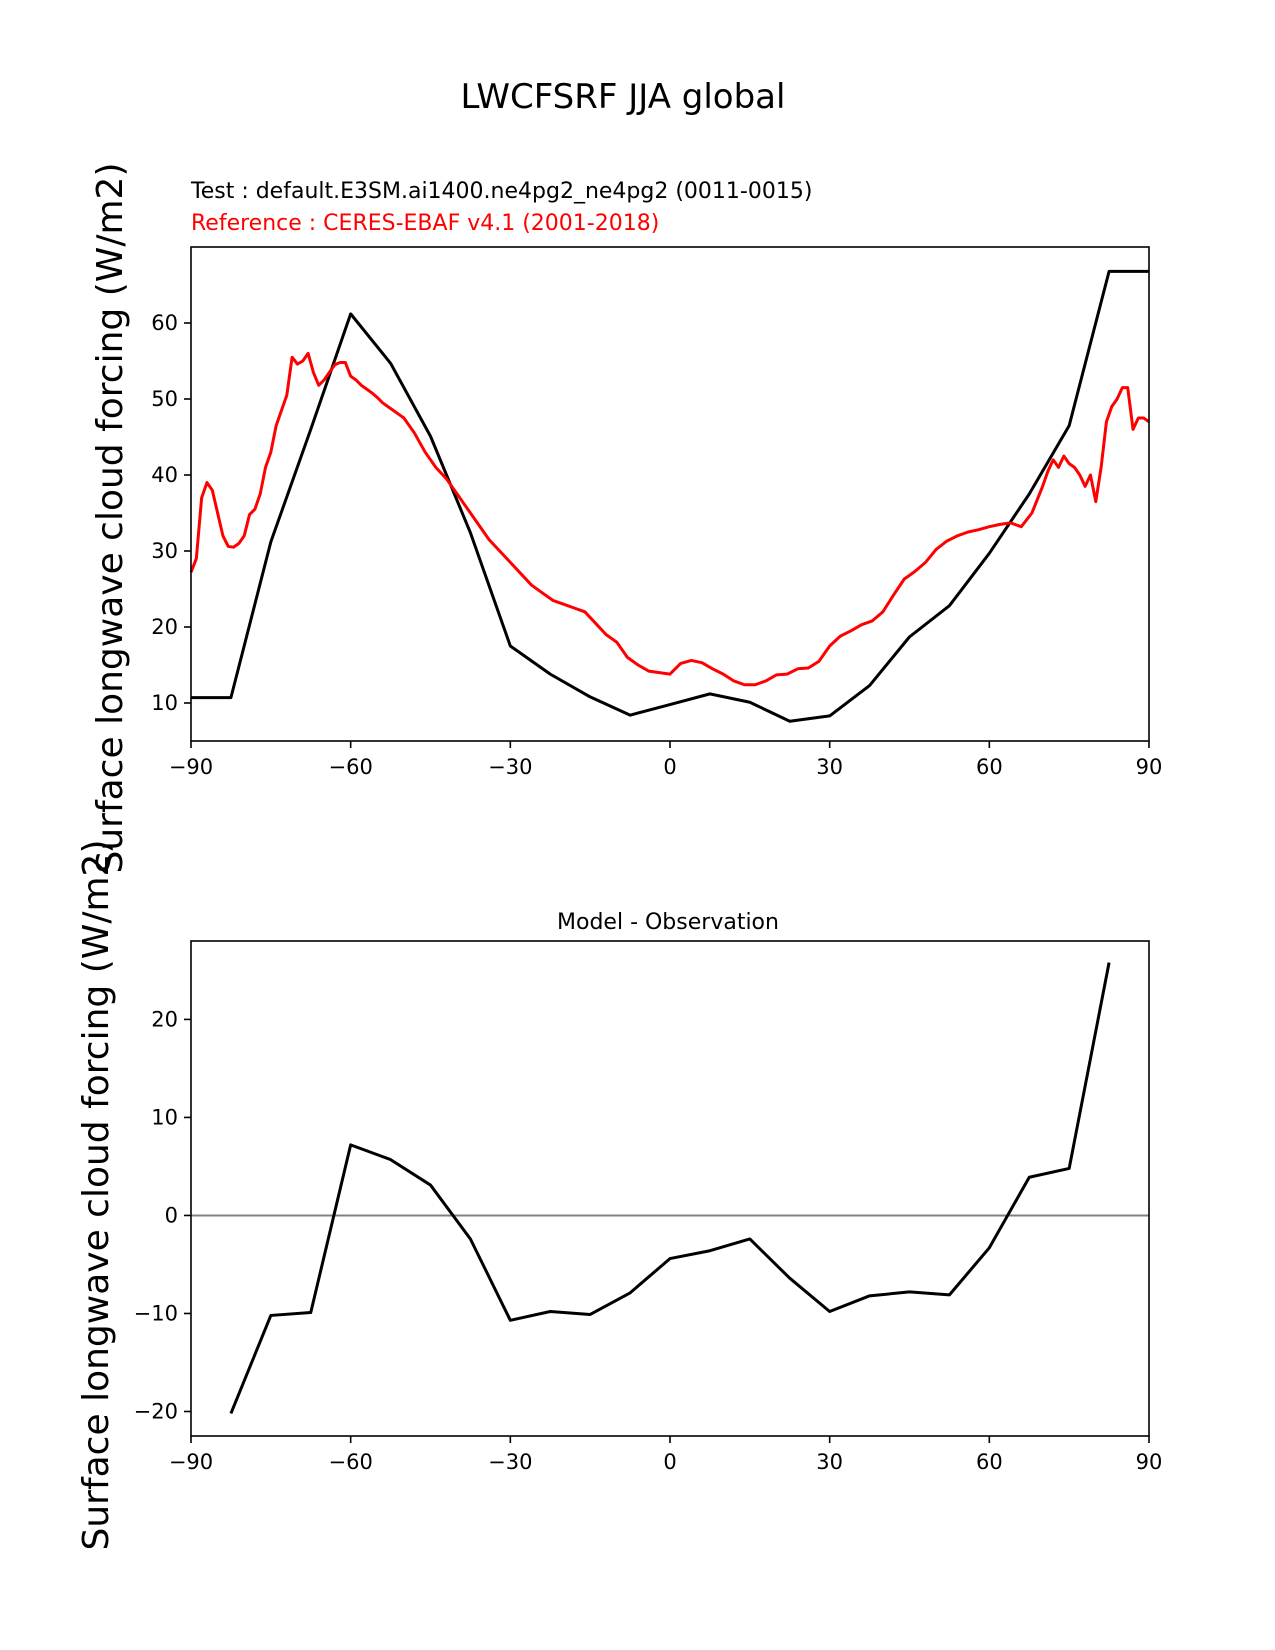  I want to click on figure-title: LWCFSRF JJA global, so click(623, 97).